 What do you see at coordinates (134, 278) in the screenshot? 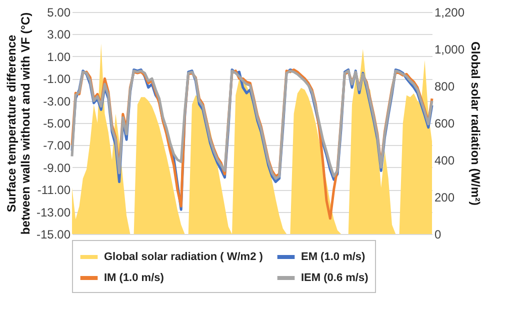
I see `legend-label: IM (1.0 m/s)` at bounding box center [134, 278].